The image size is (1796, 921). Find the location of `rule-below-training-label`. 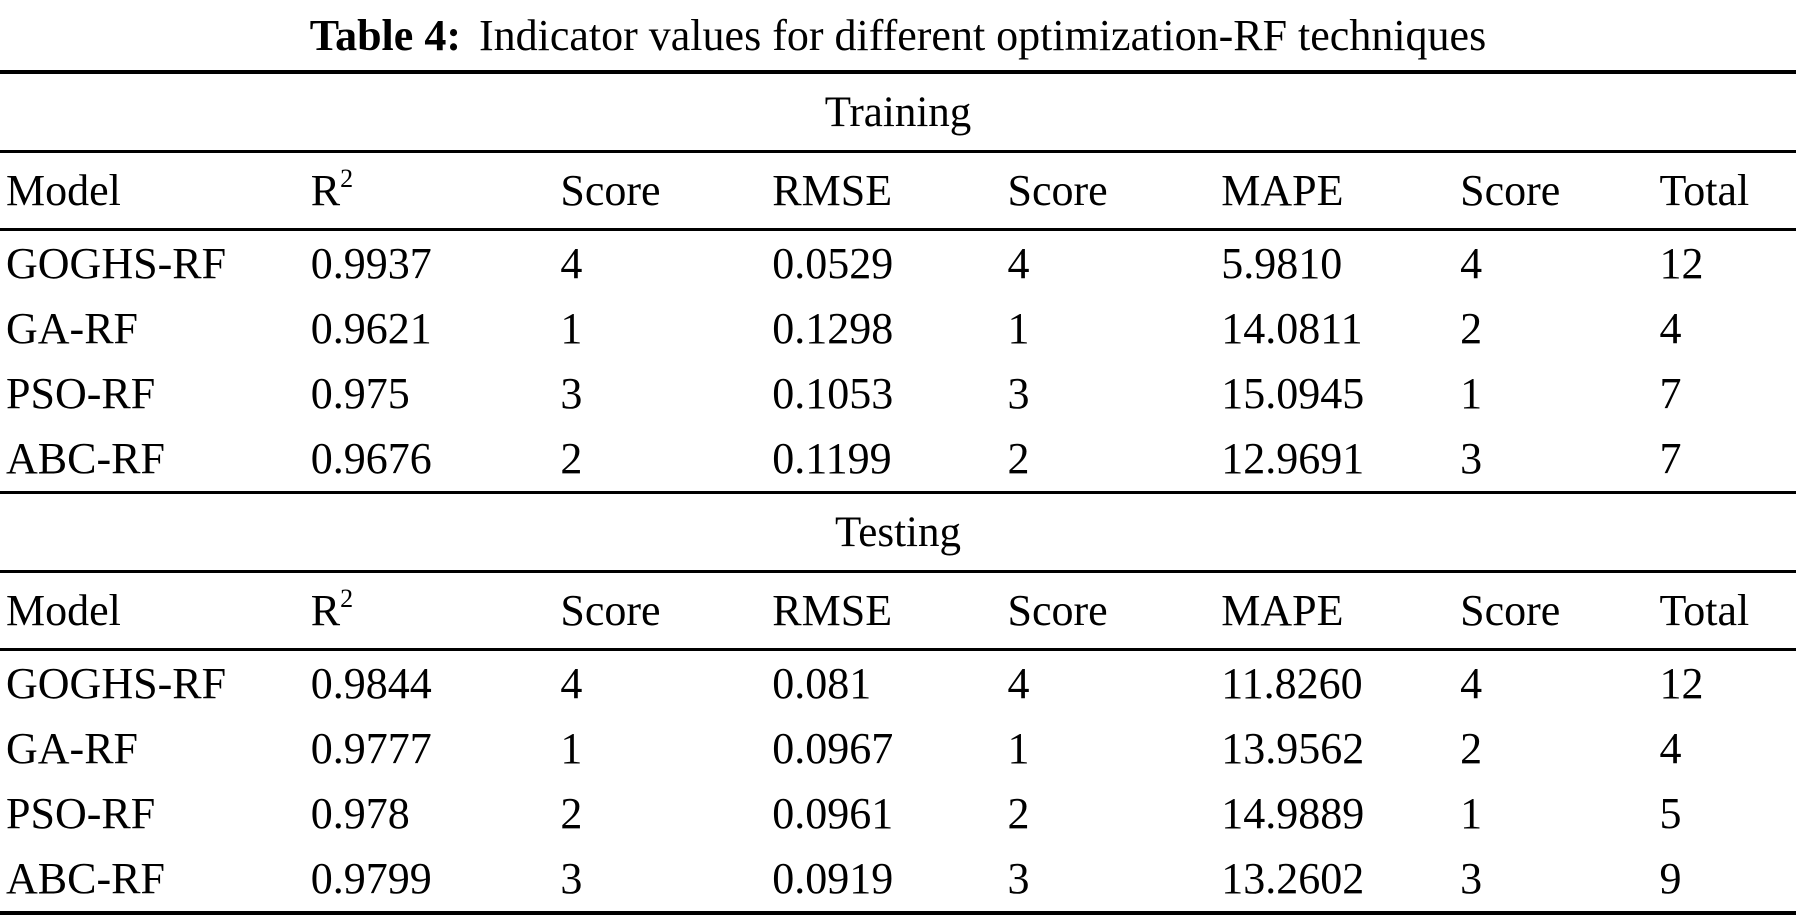

rule-below-training-label is located at coordinates (898, 151).